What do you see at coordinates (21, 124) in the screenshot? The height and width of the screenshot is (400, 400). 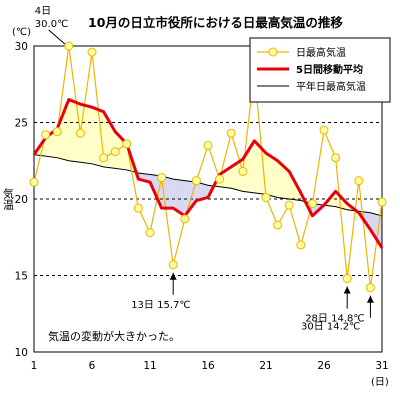 I see `y-tick-label: 25` at bounding box center [21, 124].